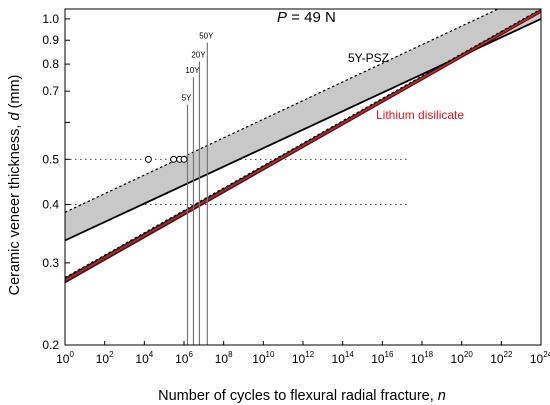 This screenshot has height=405, width=550. What do you see at coordinates (458, 359) in the screenshot?
I see `x-tick-base-10: 10` at bounding box center [458, 359].